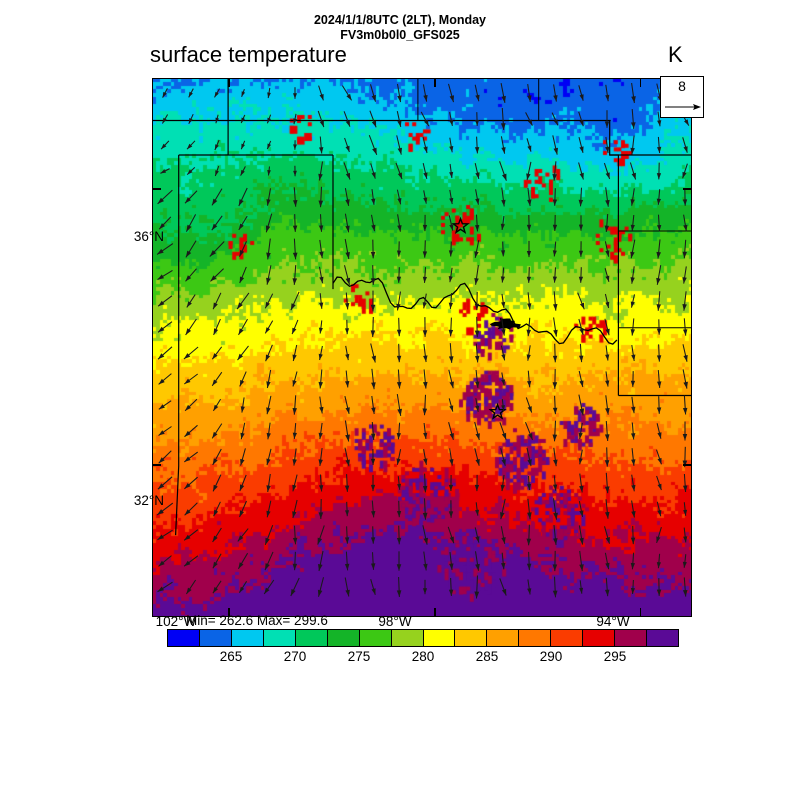 The height and width of the screenshot is (800, 800). What do you see at coordinates (156, 189) in the screenshot?
I see `tick-lat-36n` at bounding box center [156, 189].